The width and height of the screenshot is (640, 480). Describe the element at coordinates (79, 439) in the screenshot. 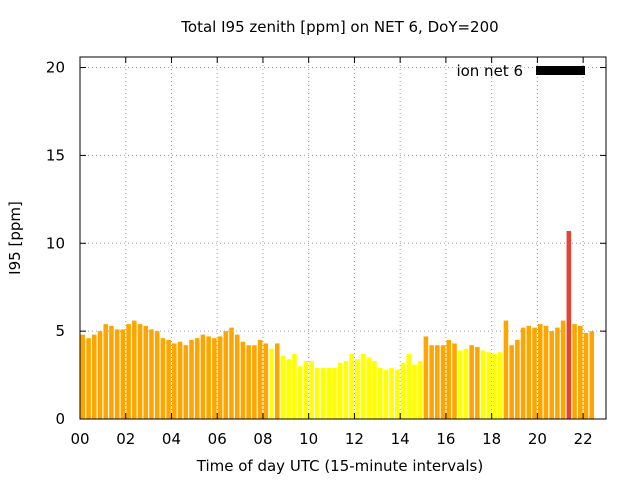

I see `x-tick-label: 00` at that location.